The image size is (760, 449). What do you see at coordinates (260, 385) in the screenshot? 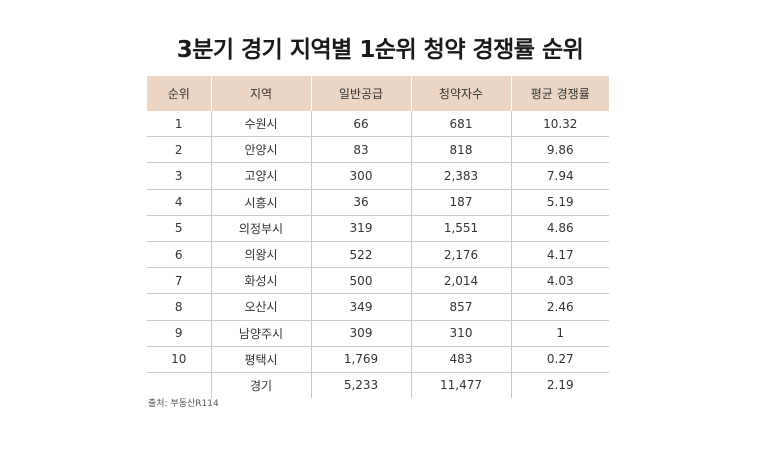
I see `region-cell: 경기` at bounding box center [260, 385].